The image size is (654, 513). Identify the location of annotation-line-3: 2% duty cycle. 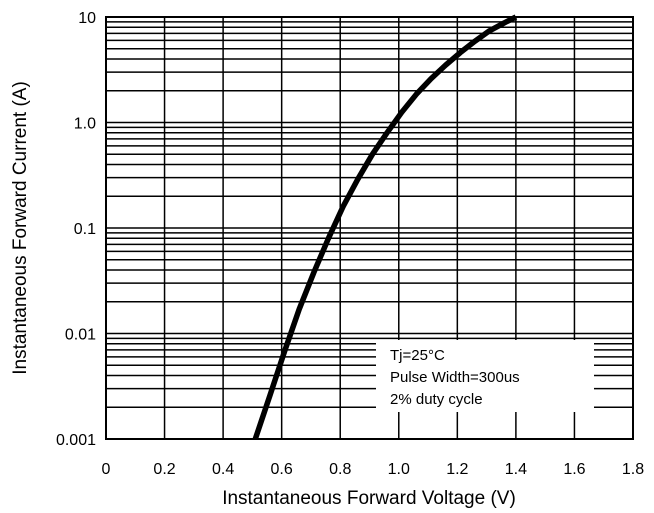
(436, 399).